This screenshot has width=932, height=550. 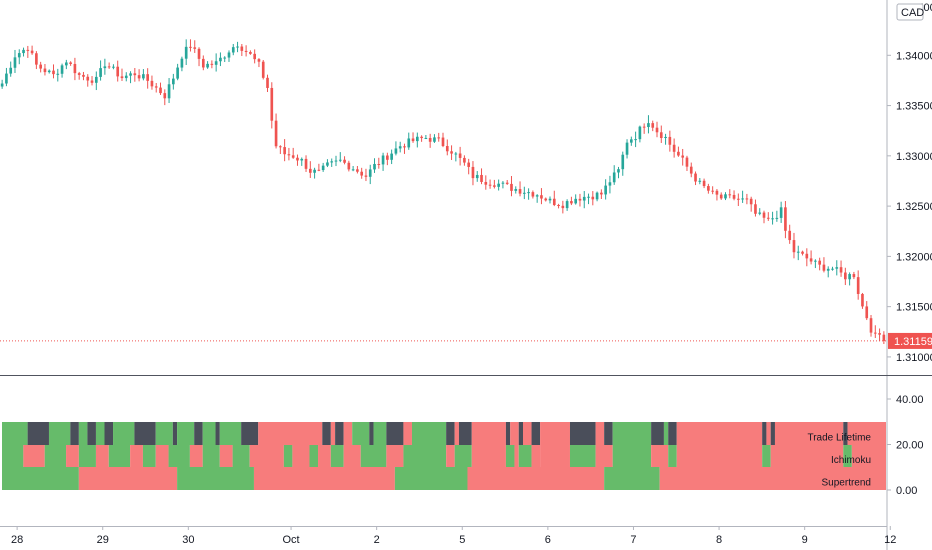 What do you see at coordinates (290, 540) in the screenshot?
I see `time-tick-label: Oct` at bounding box center [290, 540].